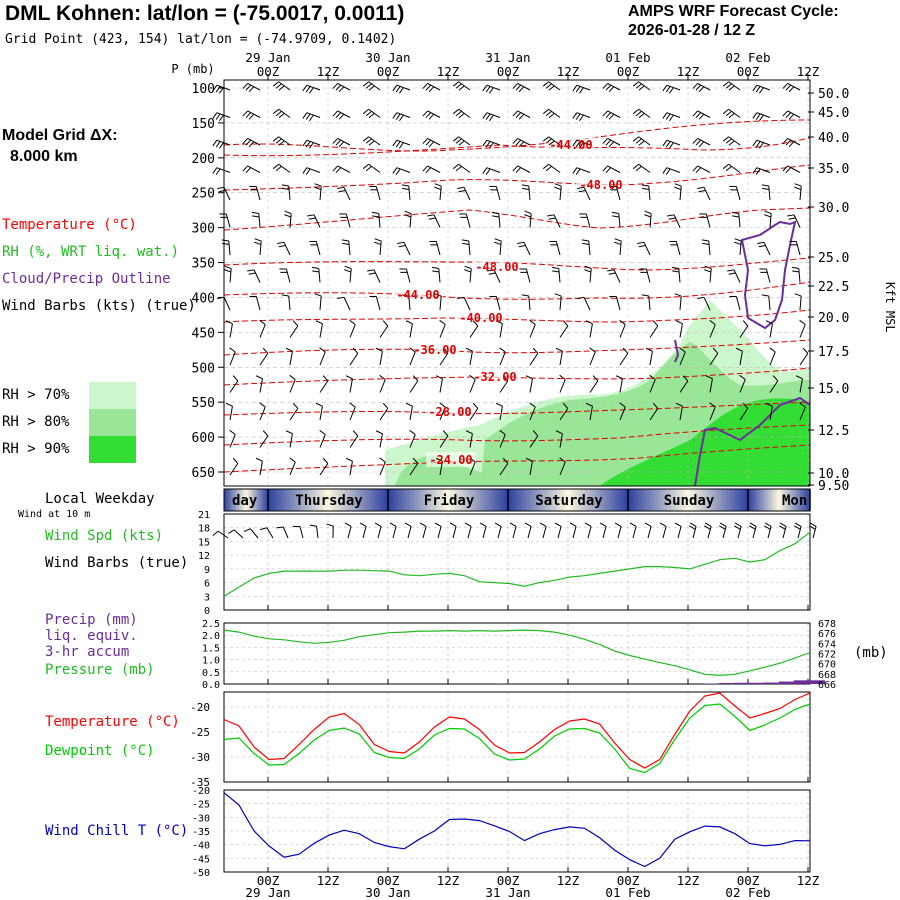 The width and height of the screenshot is (900, 900). What do you see at coordinates (748, 71) in the screenshot?
I see `hour-label-top: 00Z` at bounding box center [748, 71].